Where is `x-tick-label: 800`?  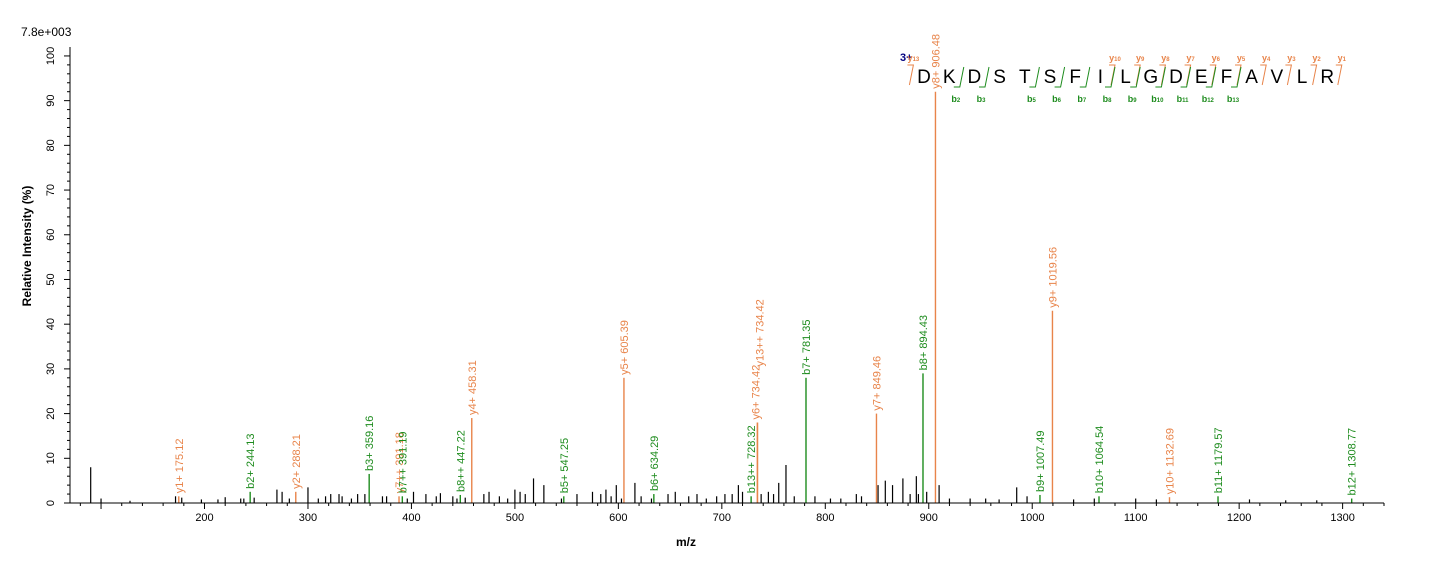 x-tick-label: 800 is located at coordinates (825, 518).